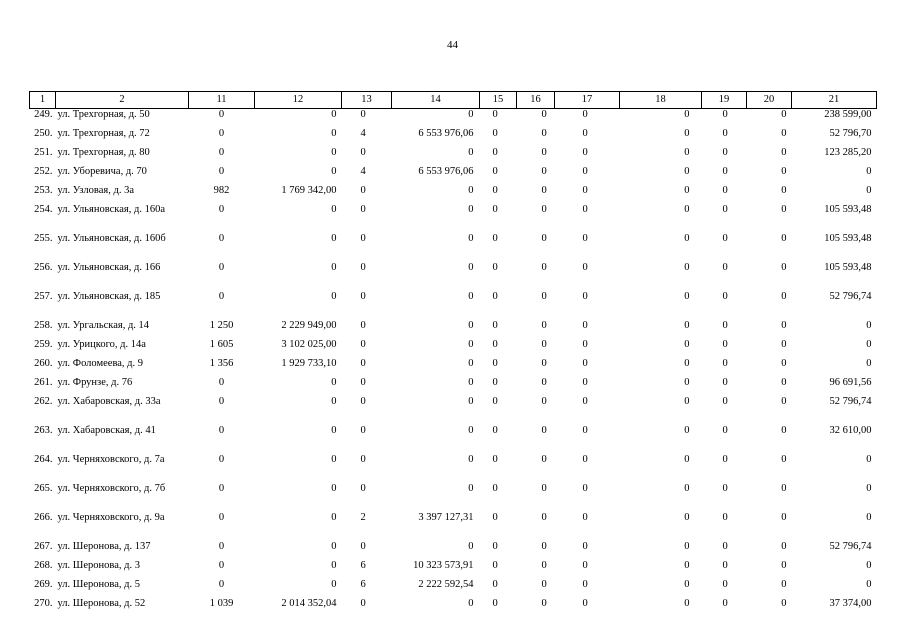 Image resolution: width=905 pixels, height=640 pixels. I want to click on address-cell: ул. Черняховского, д. 7а, so click(111, 459).